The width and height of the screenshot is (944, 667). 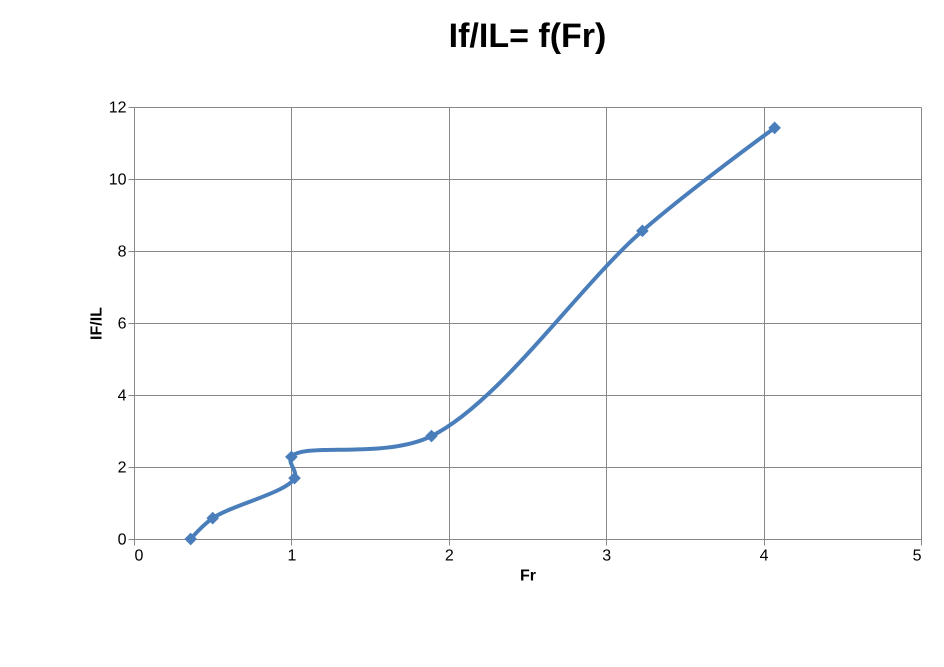 I want to click on y-tick-label: 2, so click(x=122, y=468).